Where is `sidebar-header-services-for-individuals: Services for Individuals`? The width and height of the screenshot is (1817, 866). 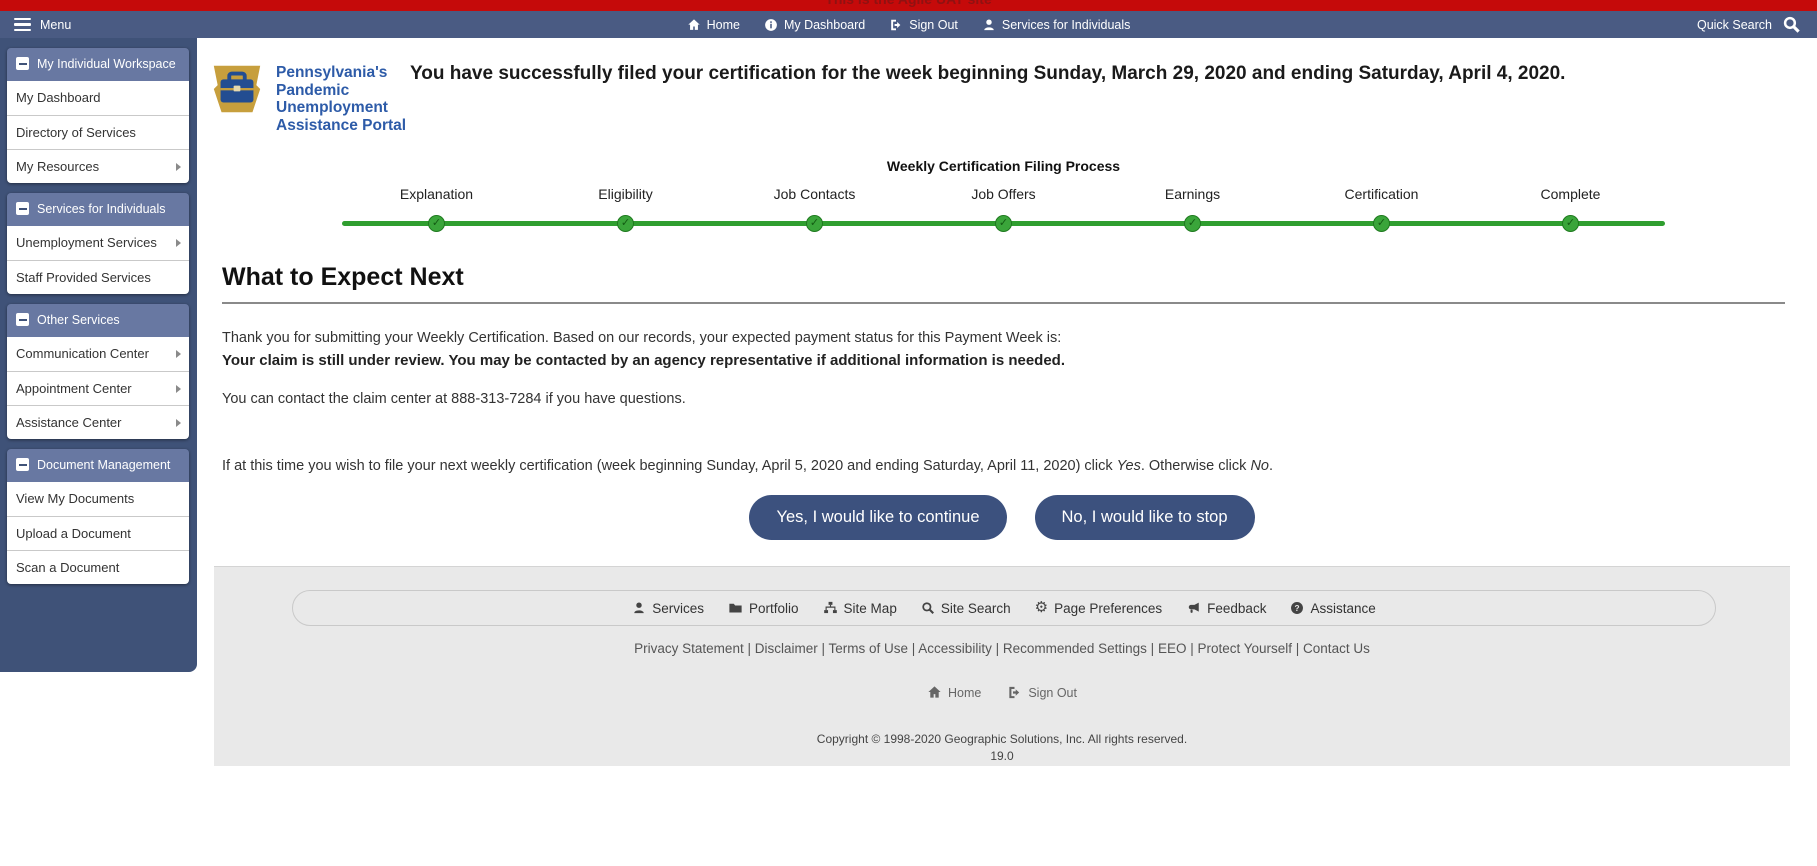 sidebar-header-services-for-individuals: Services for Individuals is located at coordinates (98, 209).